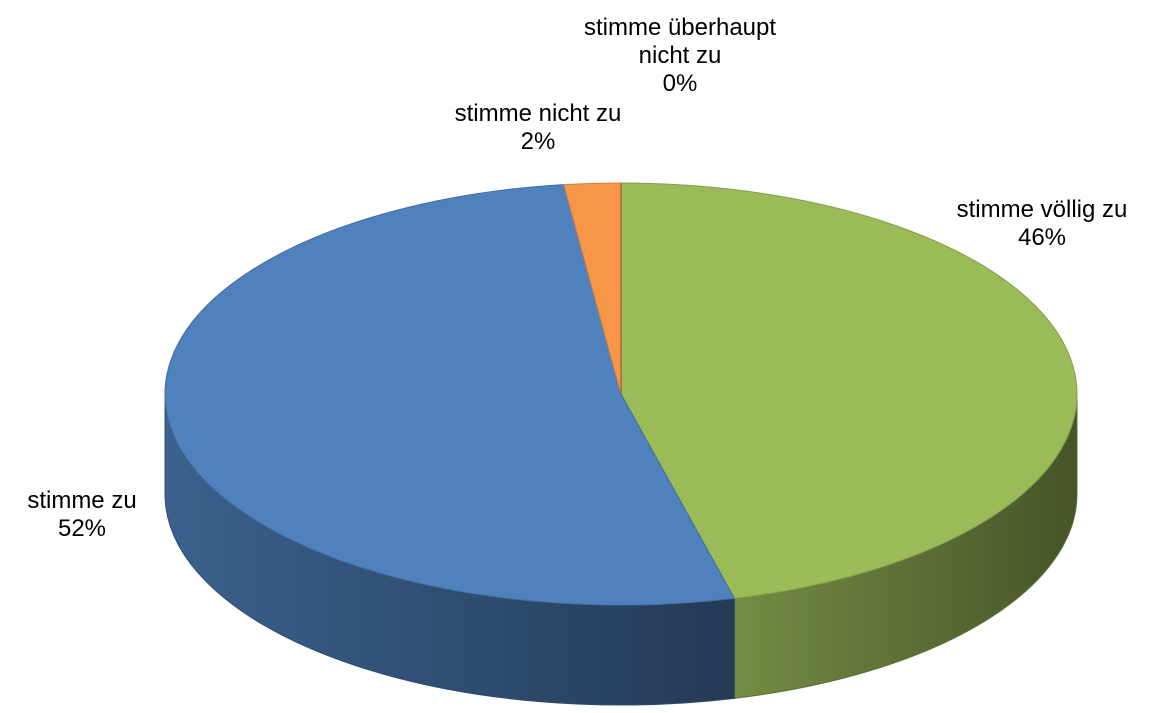 Image resolution: width=1151 pixels, height=713 pixels. What do you see at coordinates (538, 113) in the screenshot?
I see `category-label: stimme nicht zu` at bounding box center [538, 113].